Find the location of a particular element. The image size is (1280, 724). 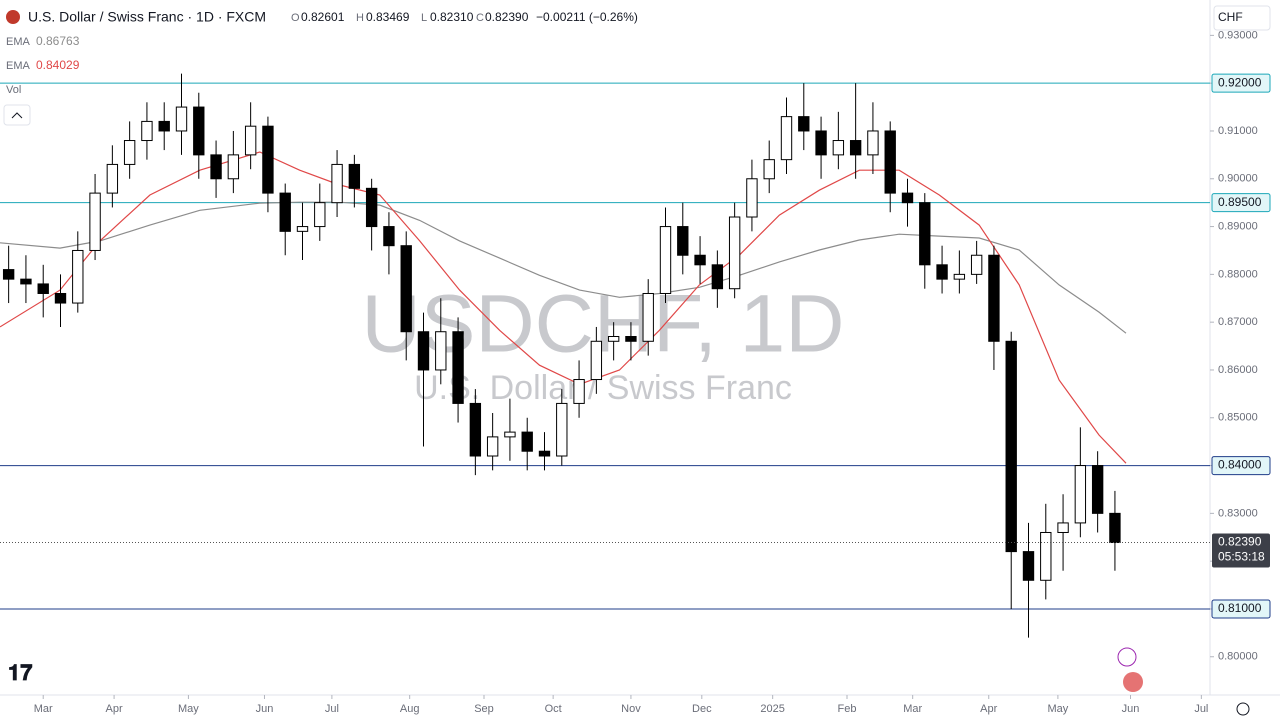

level-label: 0.89500 is located at coordinates (1240, 202).